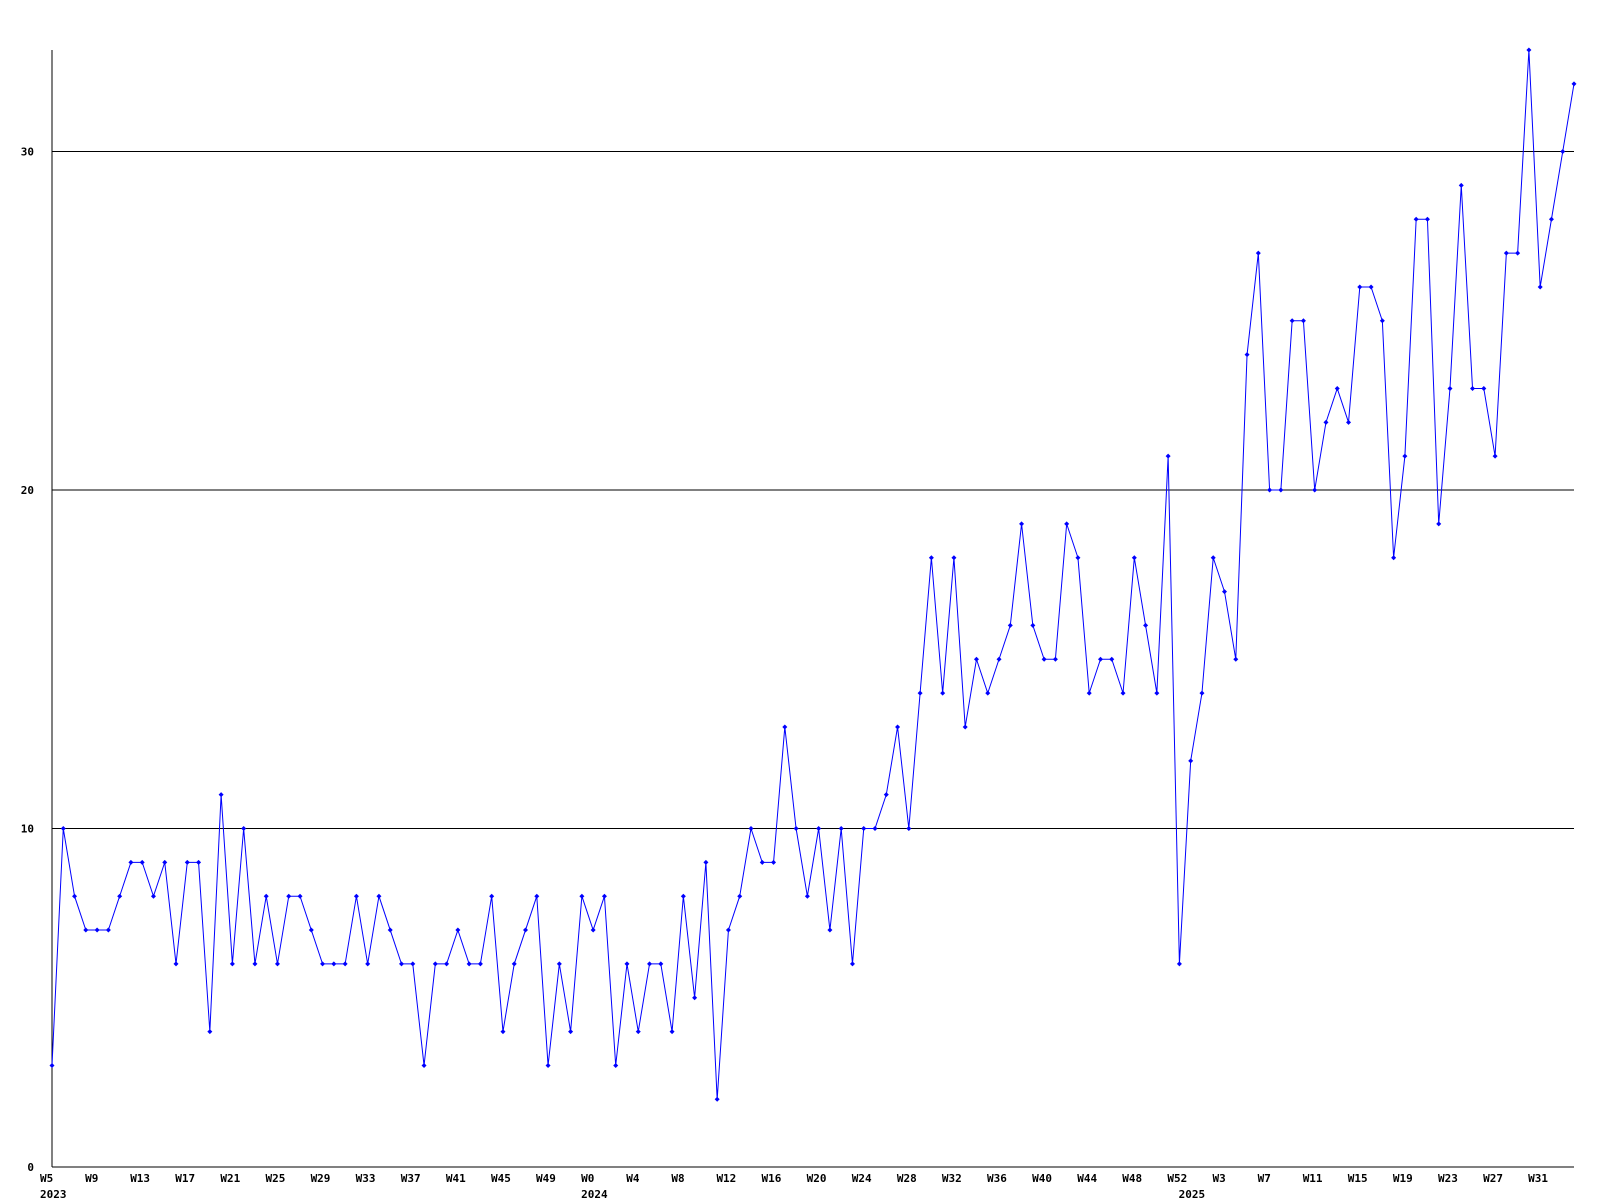  Describe the element at coordinates (677, 1178) in the screenshot. I see `x-tick-label: W8` at that location.